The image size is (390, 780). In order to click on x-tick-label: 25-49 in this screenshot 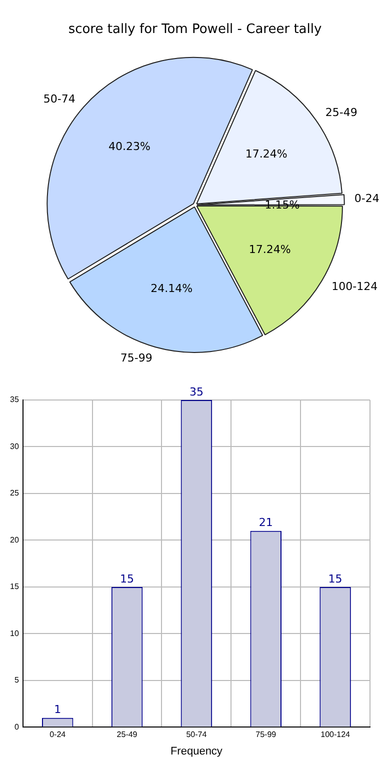, I will do `click(127, 735)`.